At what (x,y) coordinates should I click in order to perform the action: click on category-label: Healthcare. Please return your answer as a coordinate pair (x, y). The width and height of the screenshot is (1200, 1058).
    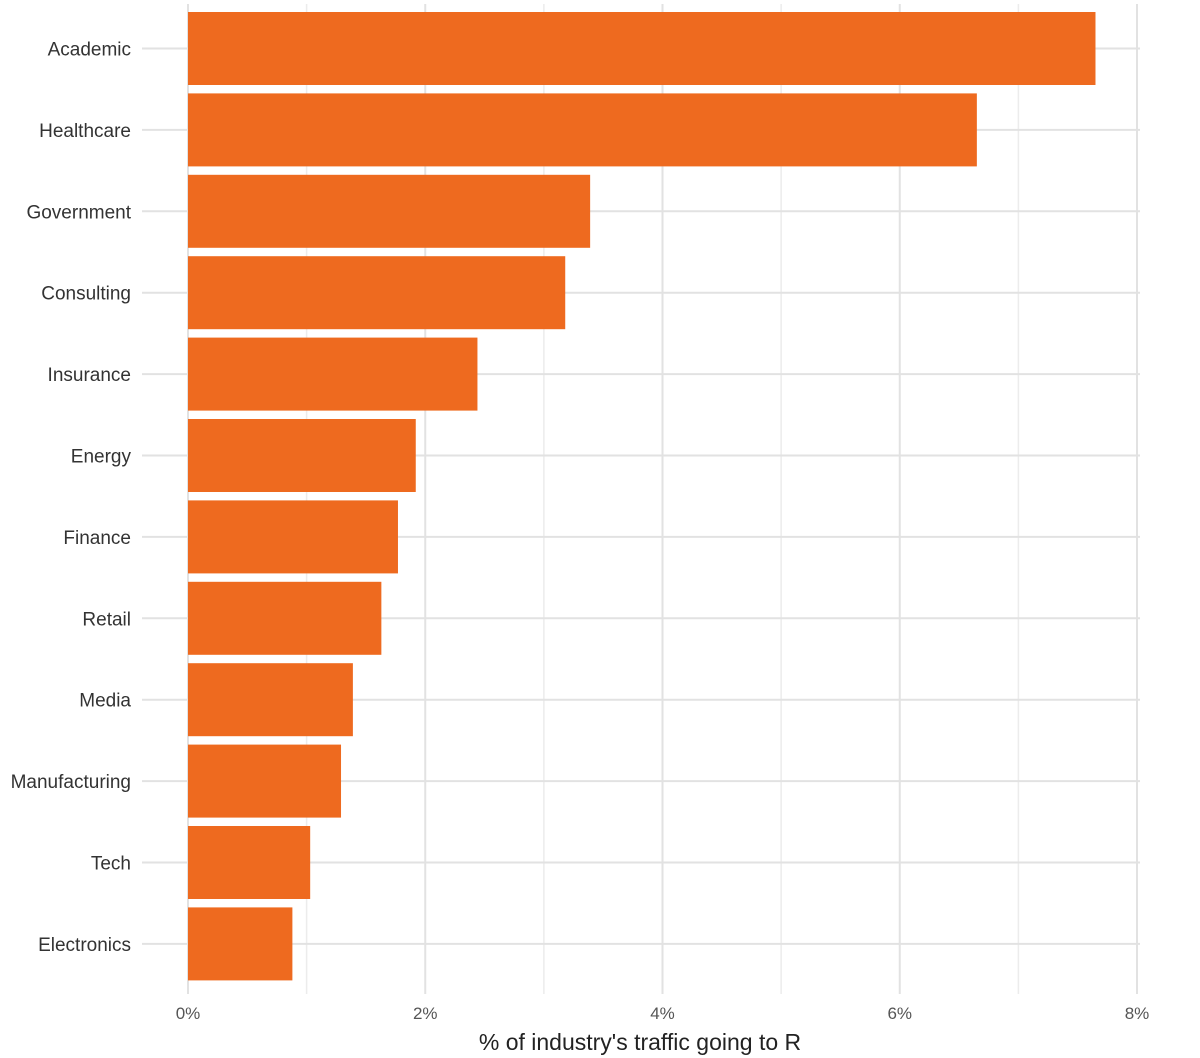
    Looking at the image, I should click on (85, 131).